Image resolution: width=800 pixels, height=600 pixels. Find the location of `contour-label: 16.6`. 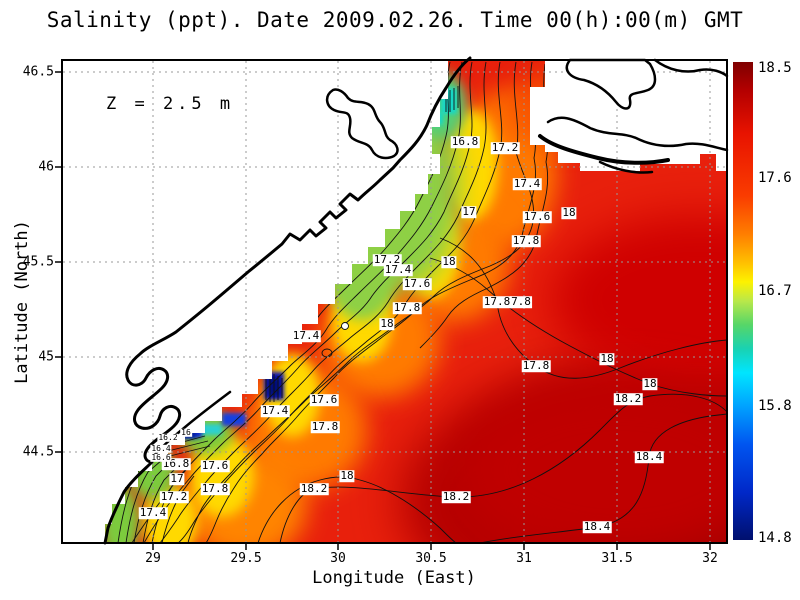

contour-label: 16.6 is located at coordinates (161, 457).